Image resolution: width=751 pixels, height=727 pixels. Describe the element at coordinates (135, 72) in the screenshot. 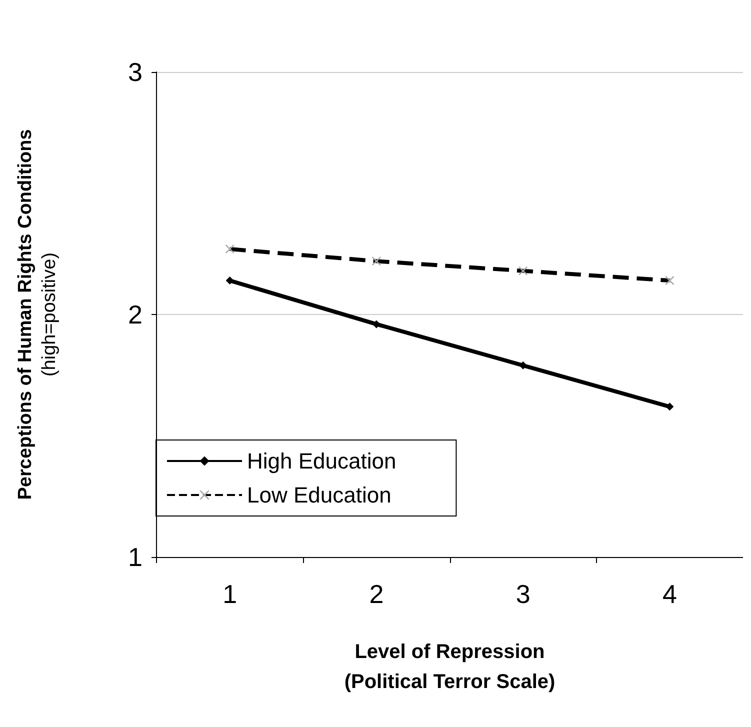

I see `y-tick-label: 3` at that location.